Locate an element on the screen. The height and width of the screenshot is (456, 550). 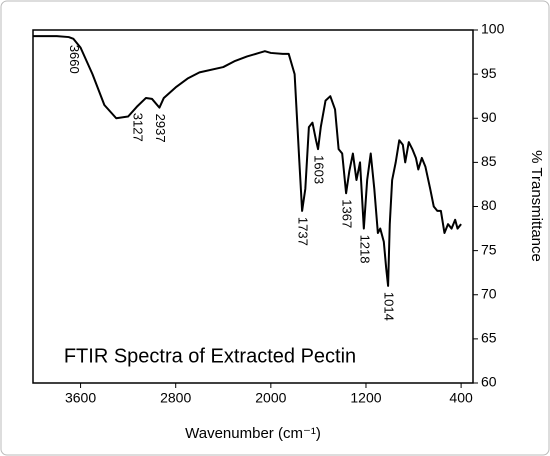
y-tick-label: 100 is located at coordinates (493, 29).